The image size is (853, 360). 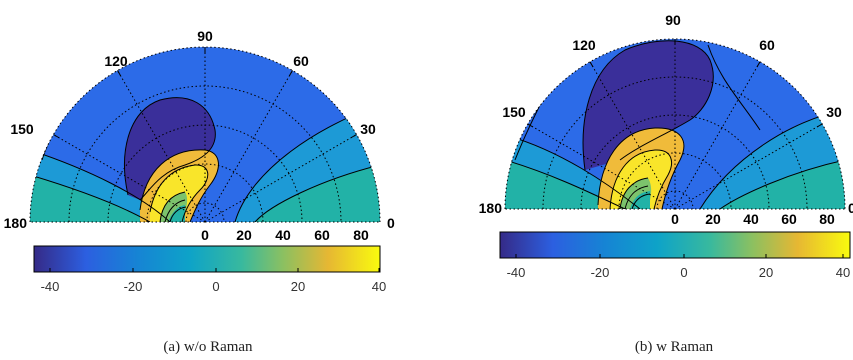 I want to click on tick-marks-a, so click(x=205, y=92).